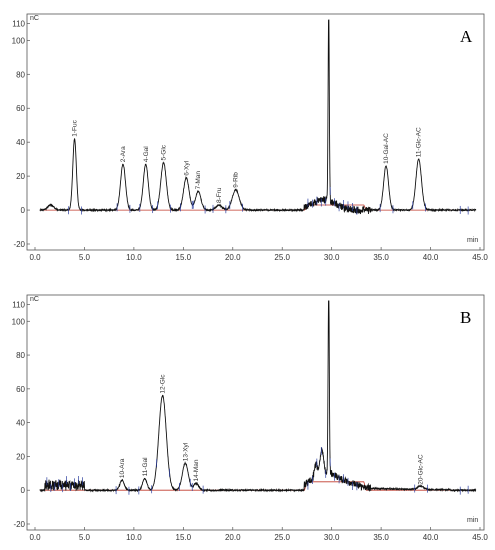 The height and width of the screenshot is (550, 495). What do you see at coordinates (122, 468) in the screenshot?
I see `peak-label: 10-Ara` at bounding box center [122, 468].